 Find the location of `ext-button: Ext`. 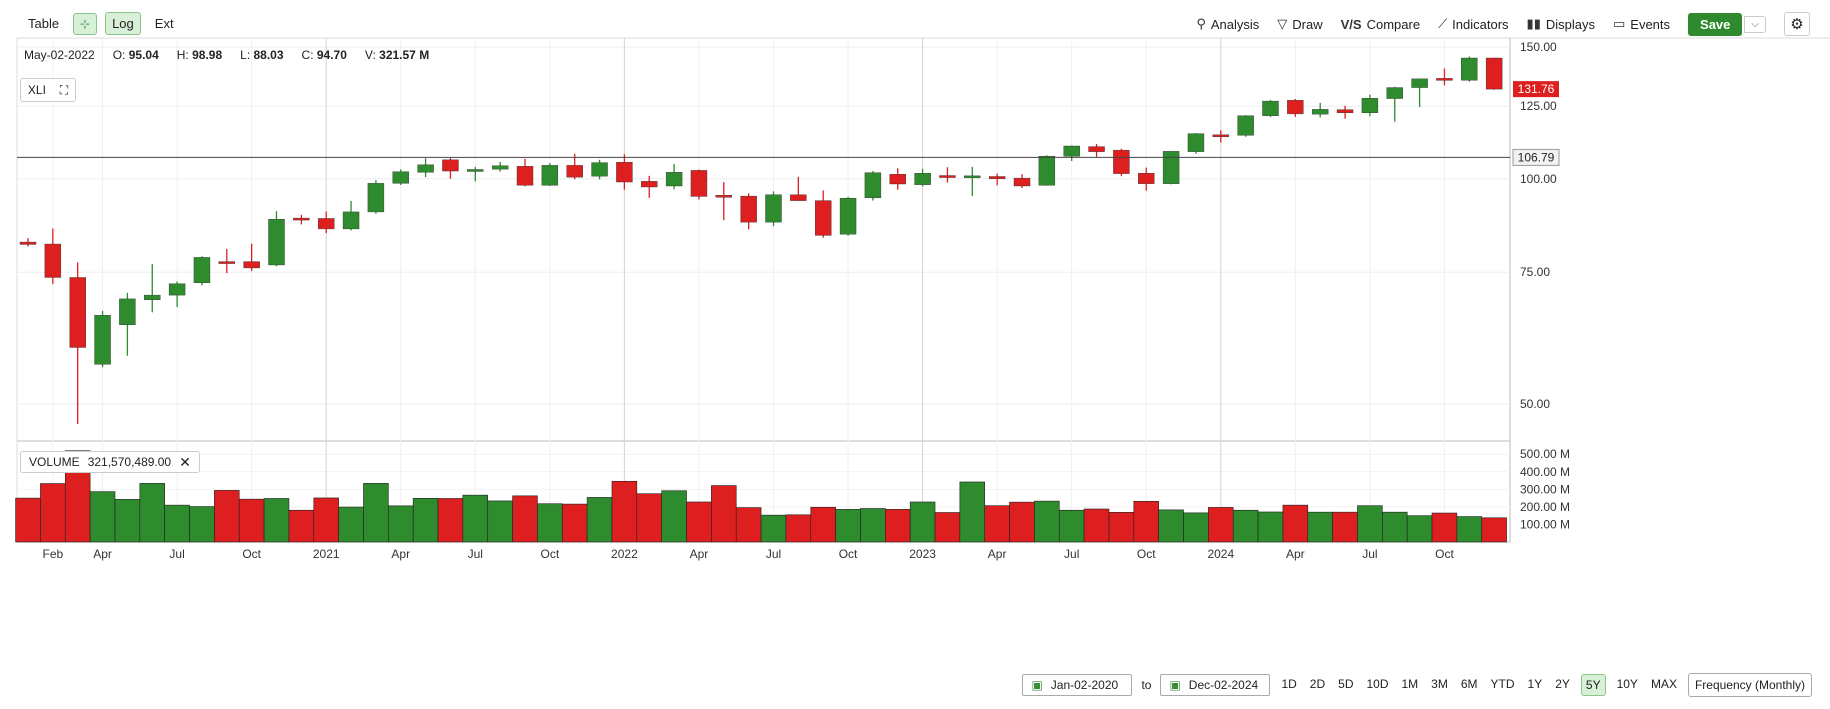

ext-button: Ext is located at coordinates (164, 23).